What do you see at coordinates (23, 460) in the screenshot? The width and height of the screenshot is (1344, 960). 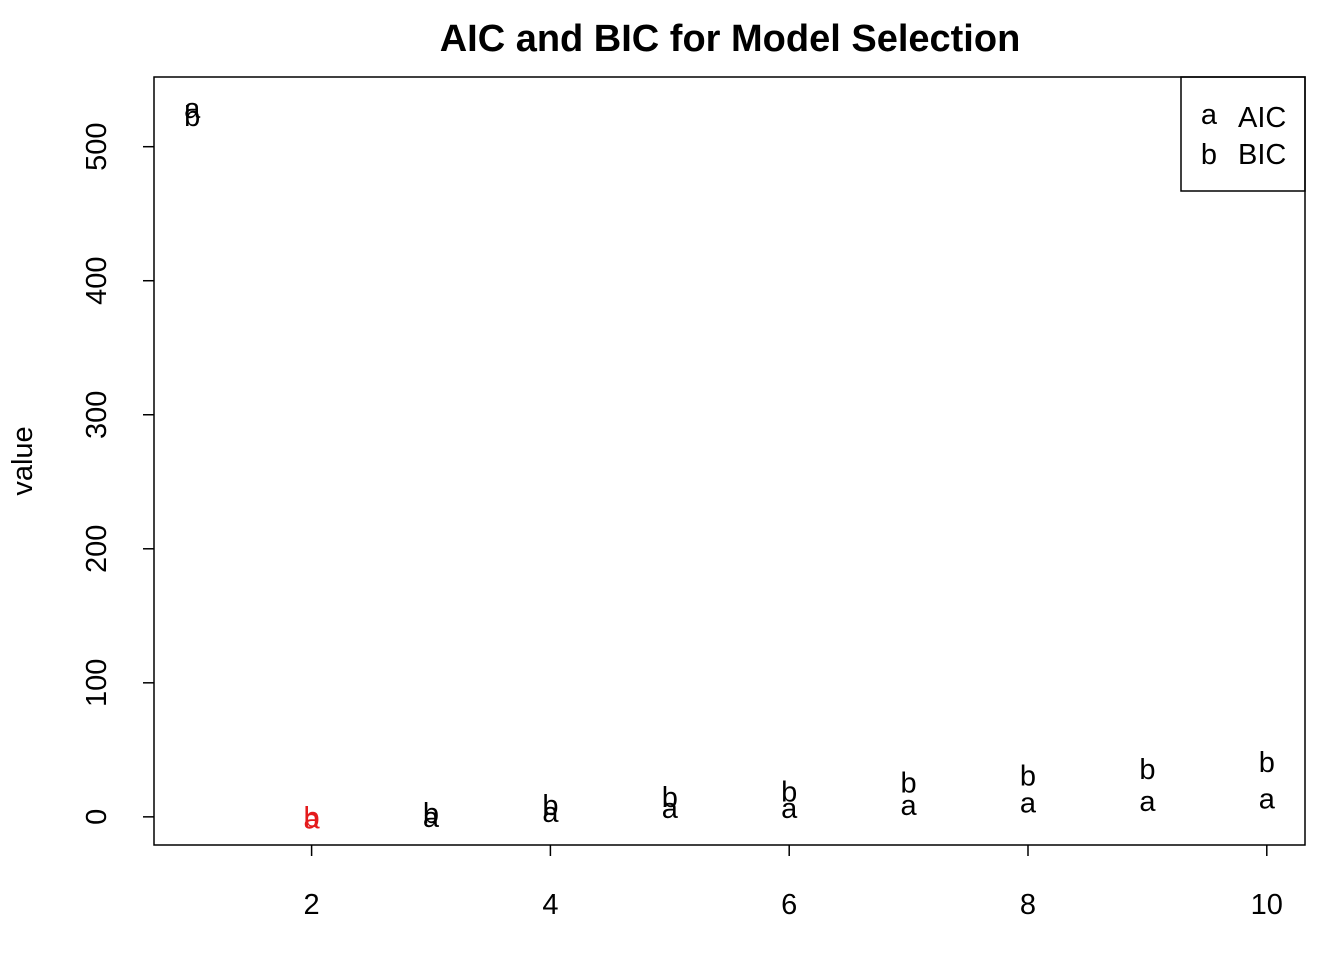 I see `y-axis-label: value` at bounding box center [23, 460].